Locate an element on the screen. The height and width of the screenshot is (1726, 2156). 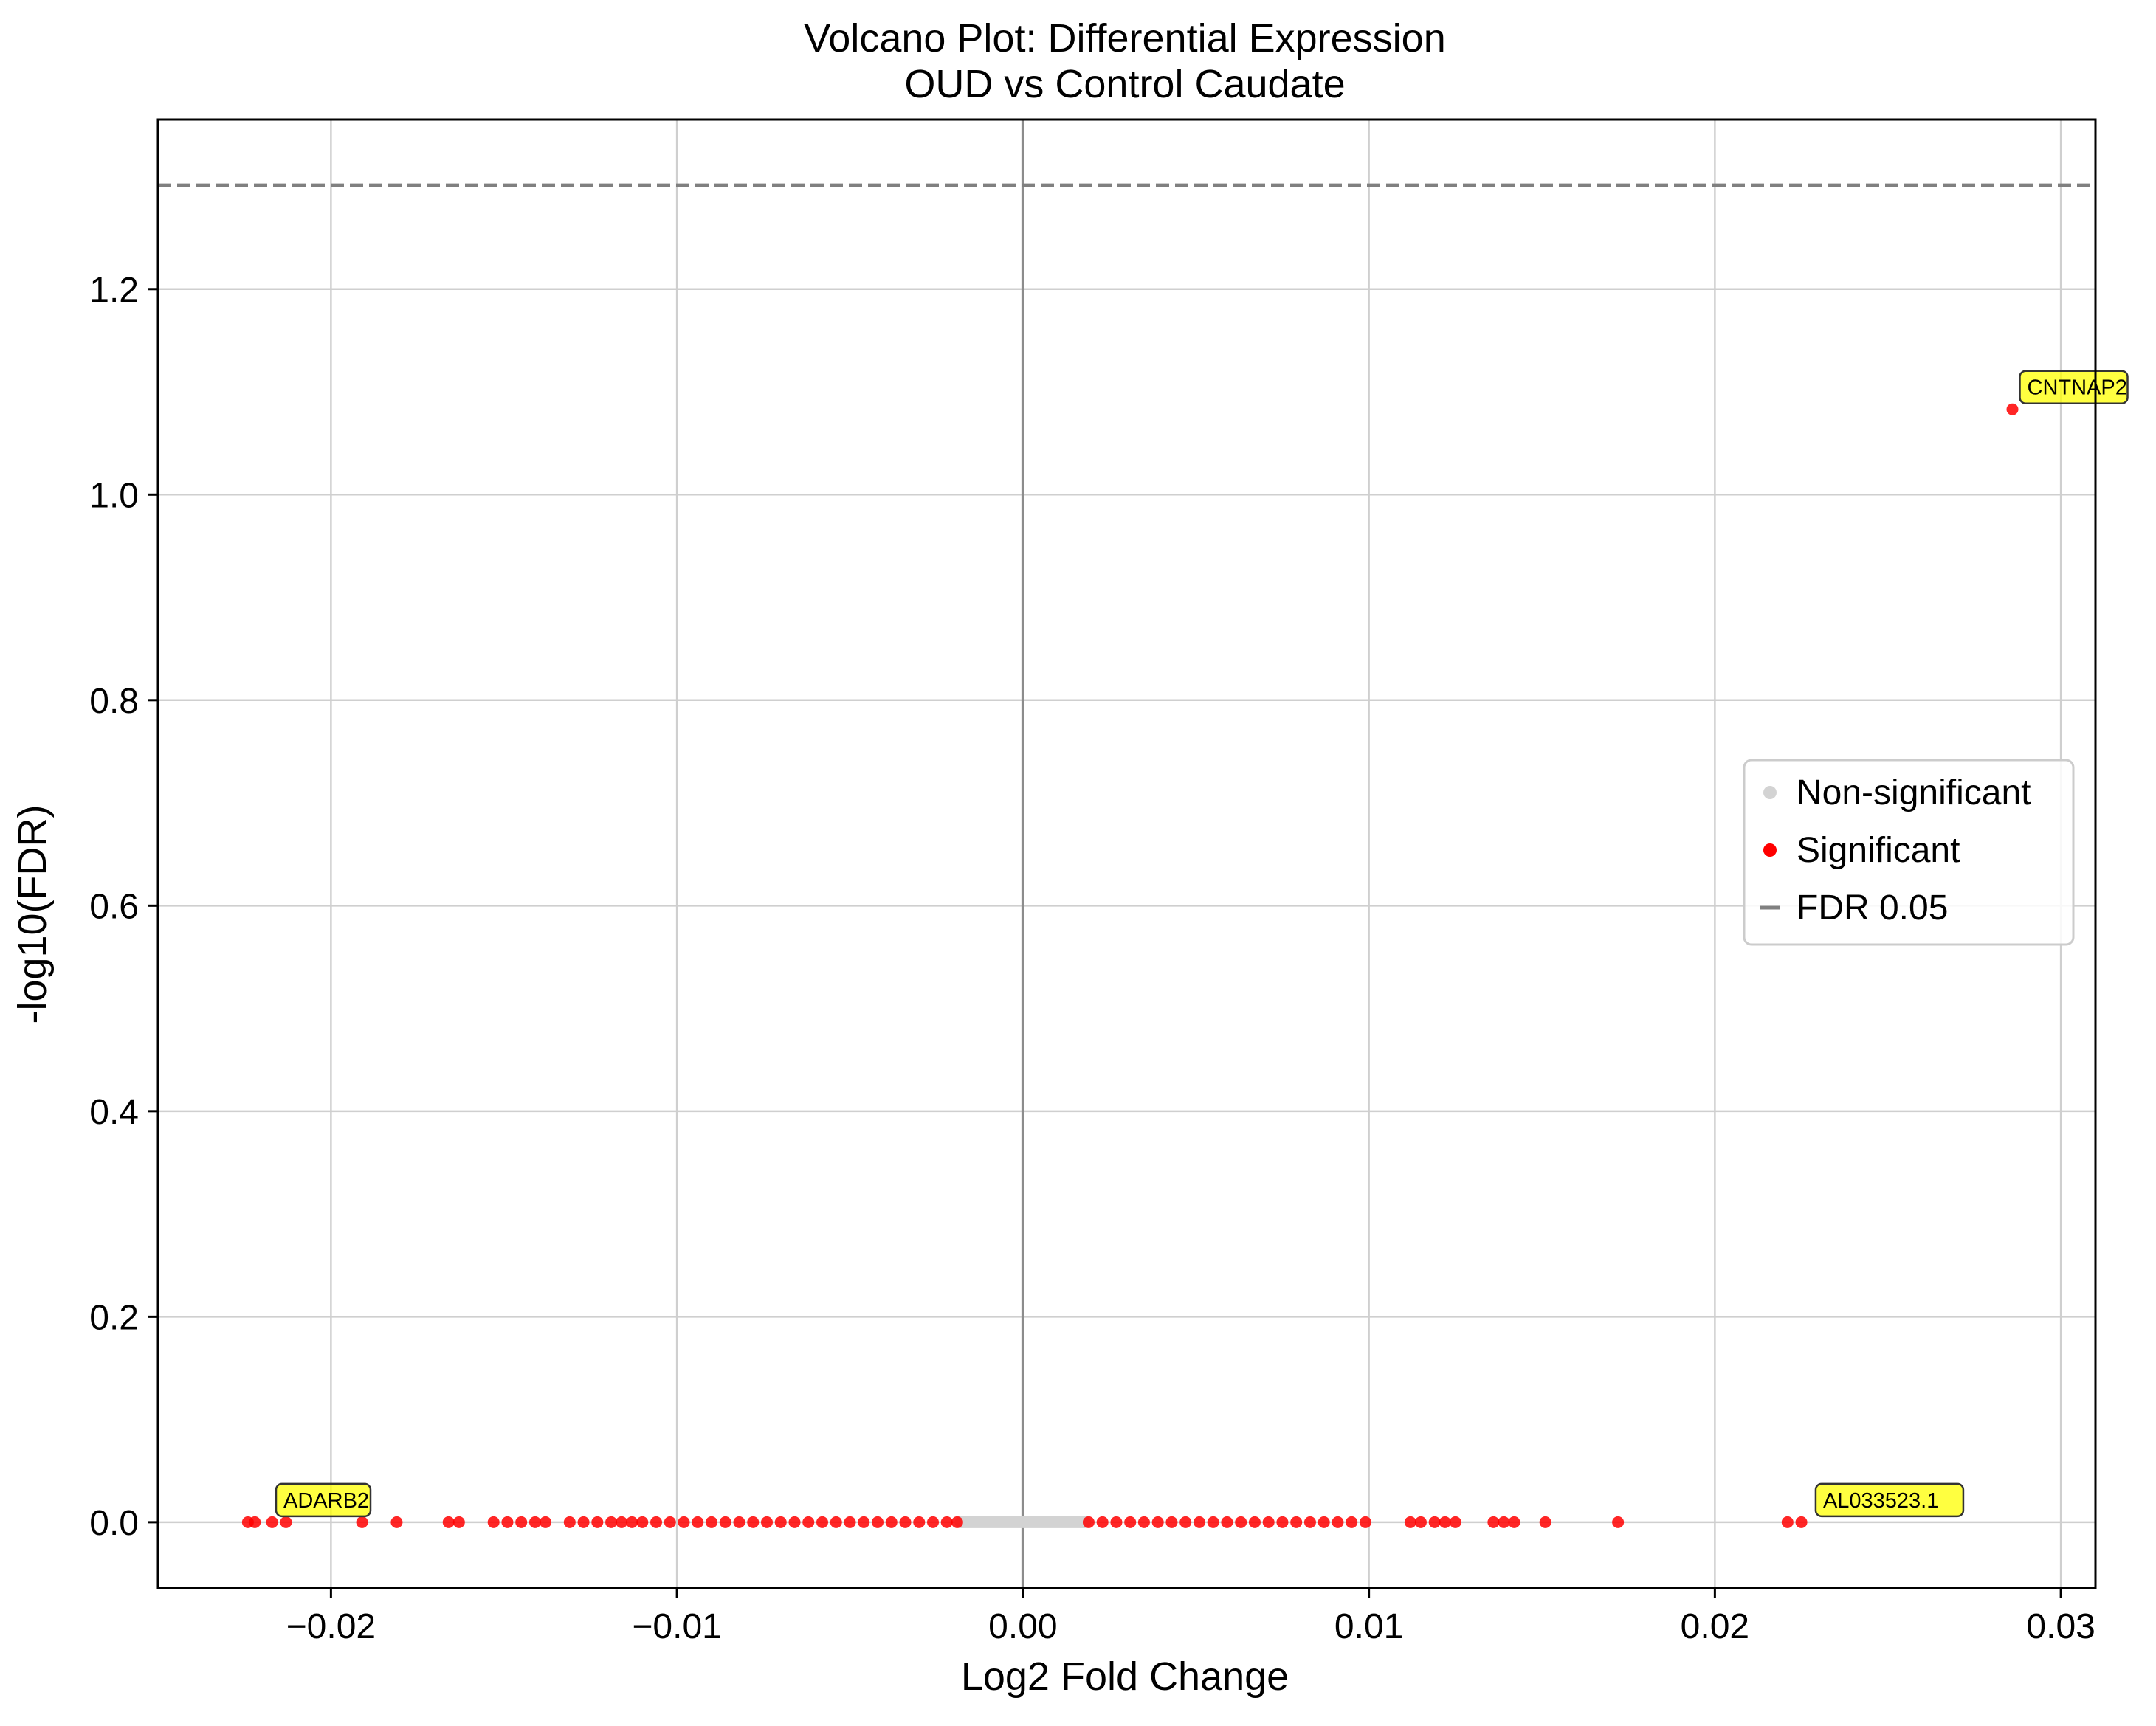
legend-label-non-significant: Non-significant is located at coordinates (1914, 792).